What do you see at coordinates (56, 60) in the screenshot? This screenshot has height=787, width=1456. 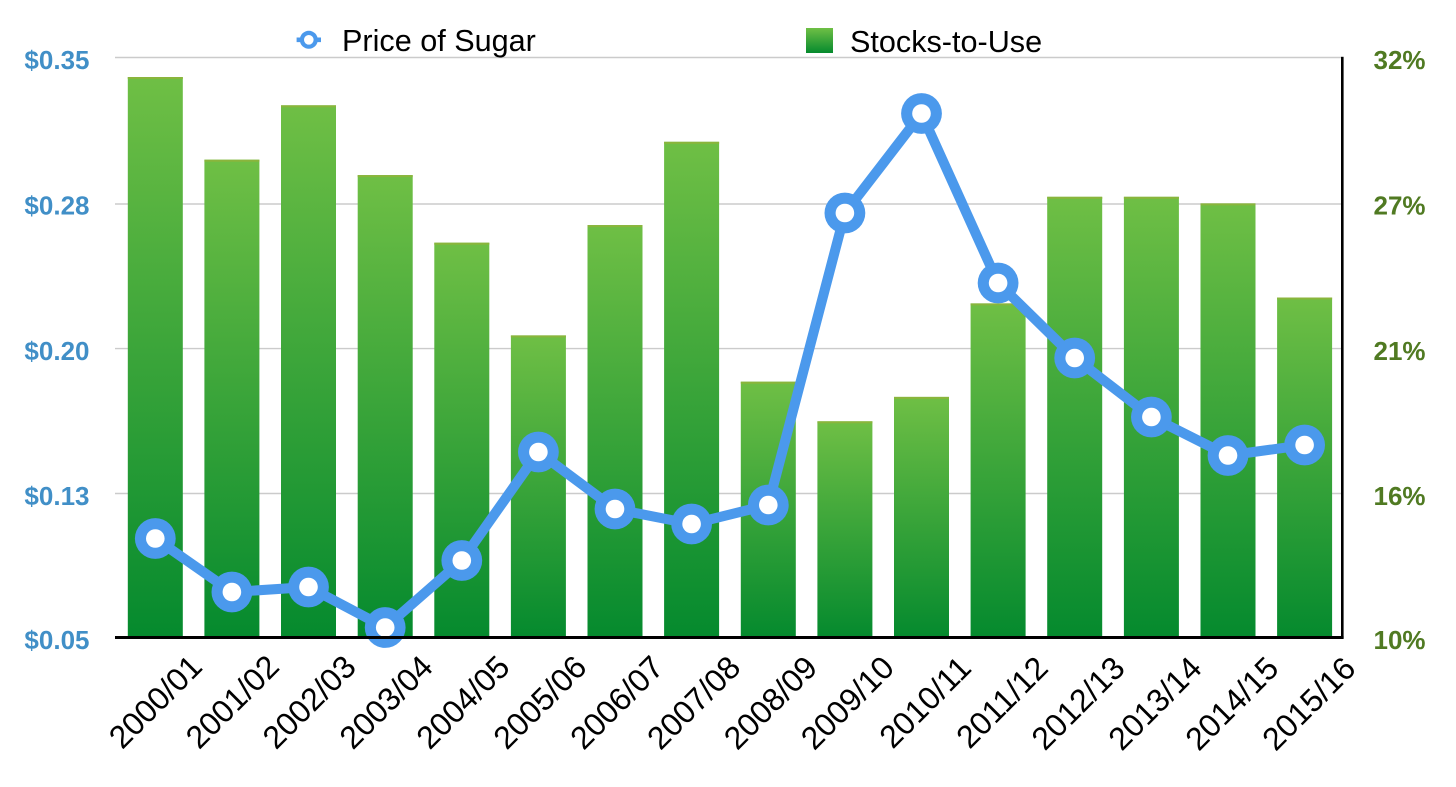 I see `svg-text: $0.35` at bounding box center [56, 60].